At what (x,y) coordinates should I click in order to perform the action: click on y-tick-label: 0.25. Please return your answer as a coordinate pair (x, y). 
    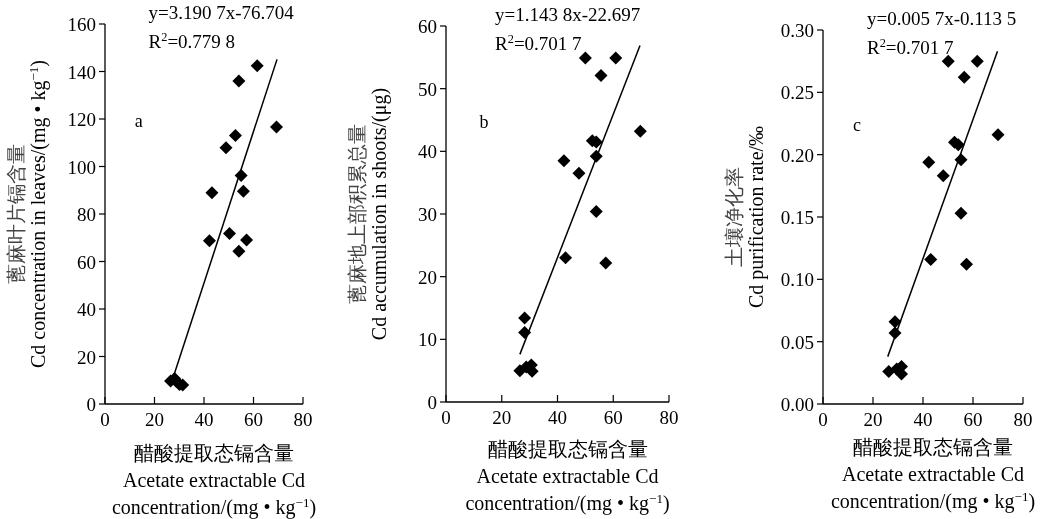
    Looking at the image, I should click on (797, 93).